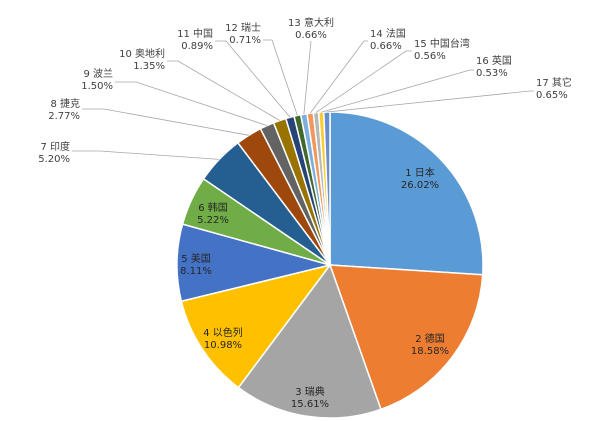 The height and width of the screenshot is (421, 610). Describe the element at coordinates (243, 27) in the screenshot. I see `slice-category-label: 12 瑞士` at that location.